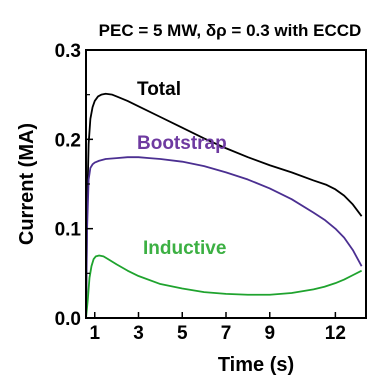  What do you see at coordinates (68, 140) in the screenshot?
I see `y-tick-label: 0.2` at bounding box center [68, 140].